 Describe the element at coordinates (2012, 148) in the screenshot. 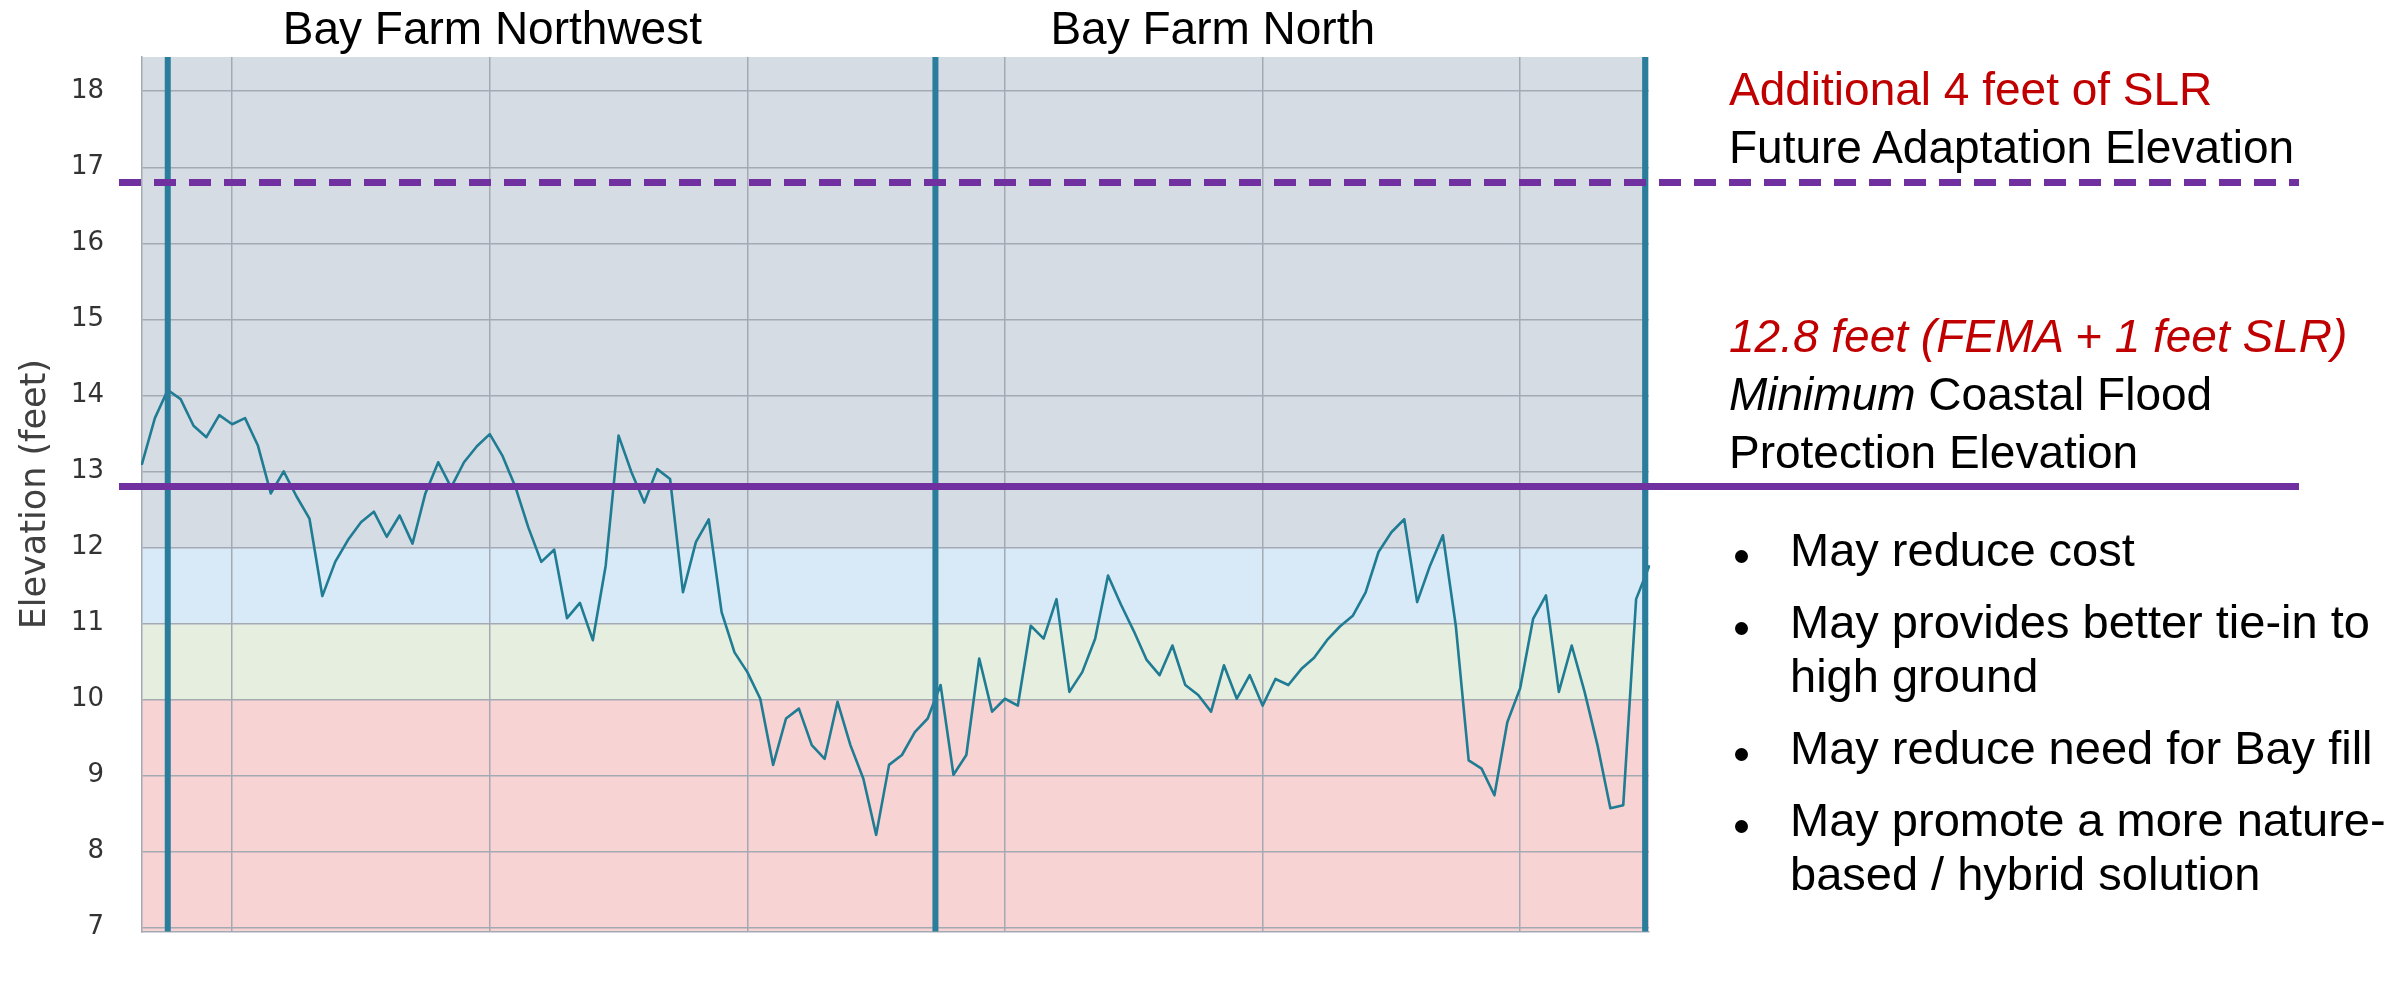

I see `ref-line-label: Future Adaptation Elevation` at that location.